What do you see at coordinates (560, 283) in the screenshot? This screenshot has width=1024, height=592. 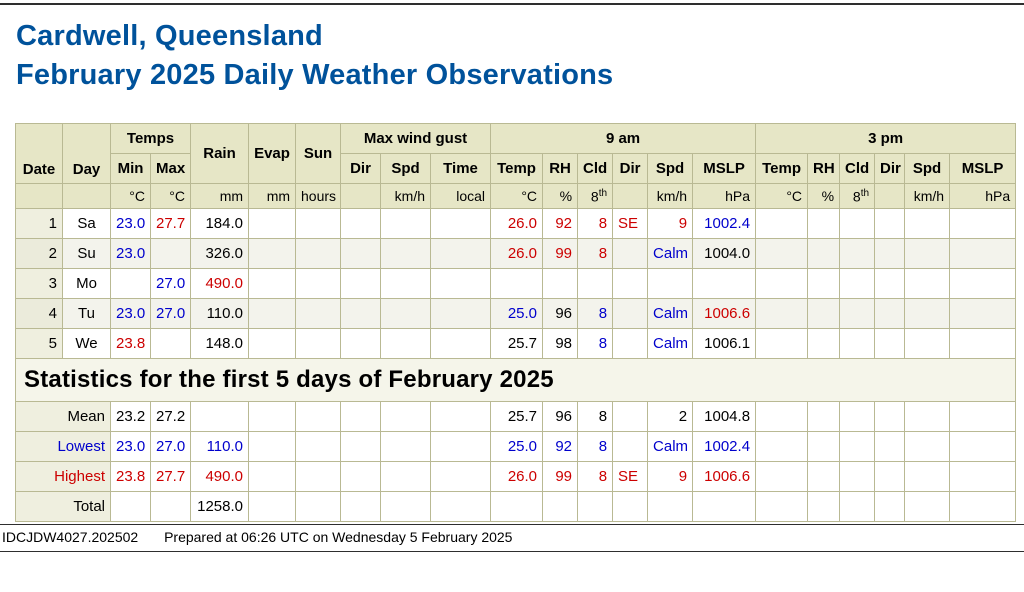 I see `cell-9am-rh` at bounding box center [560, 283].